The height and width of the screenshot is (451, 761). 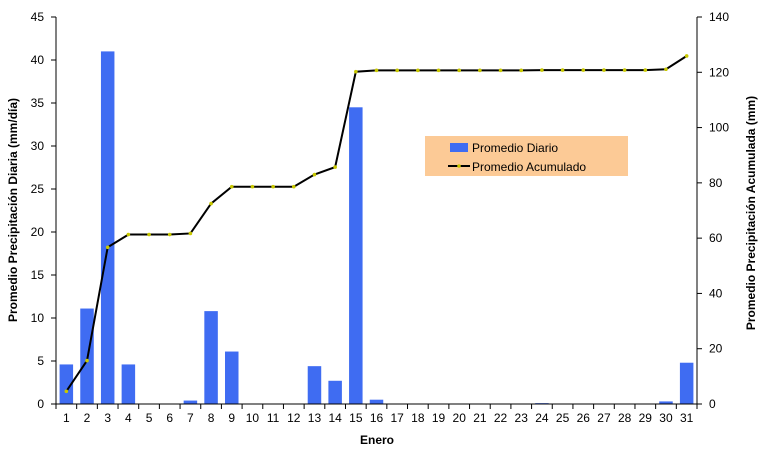 I want to click on x-tick-label: 10, so click(x=253, y=418).